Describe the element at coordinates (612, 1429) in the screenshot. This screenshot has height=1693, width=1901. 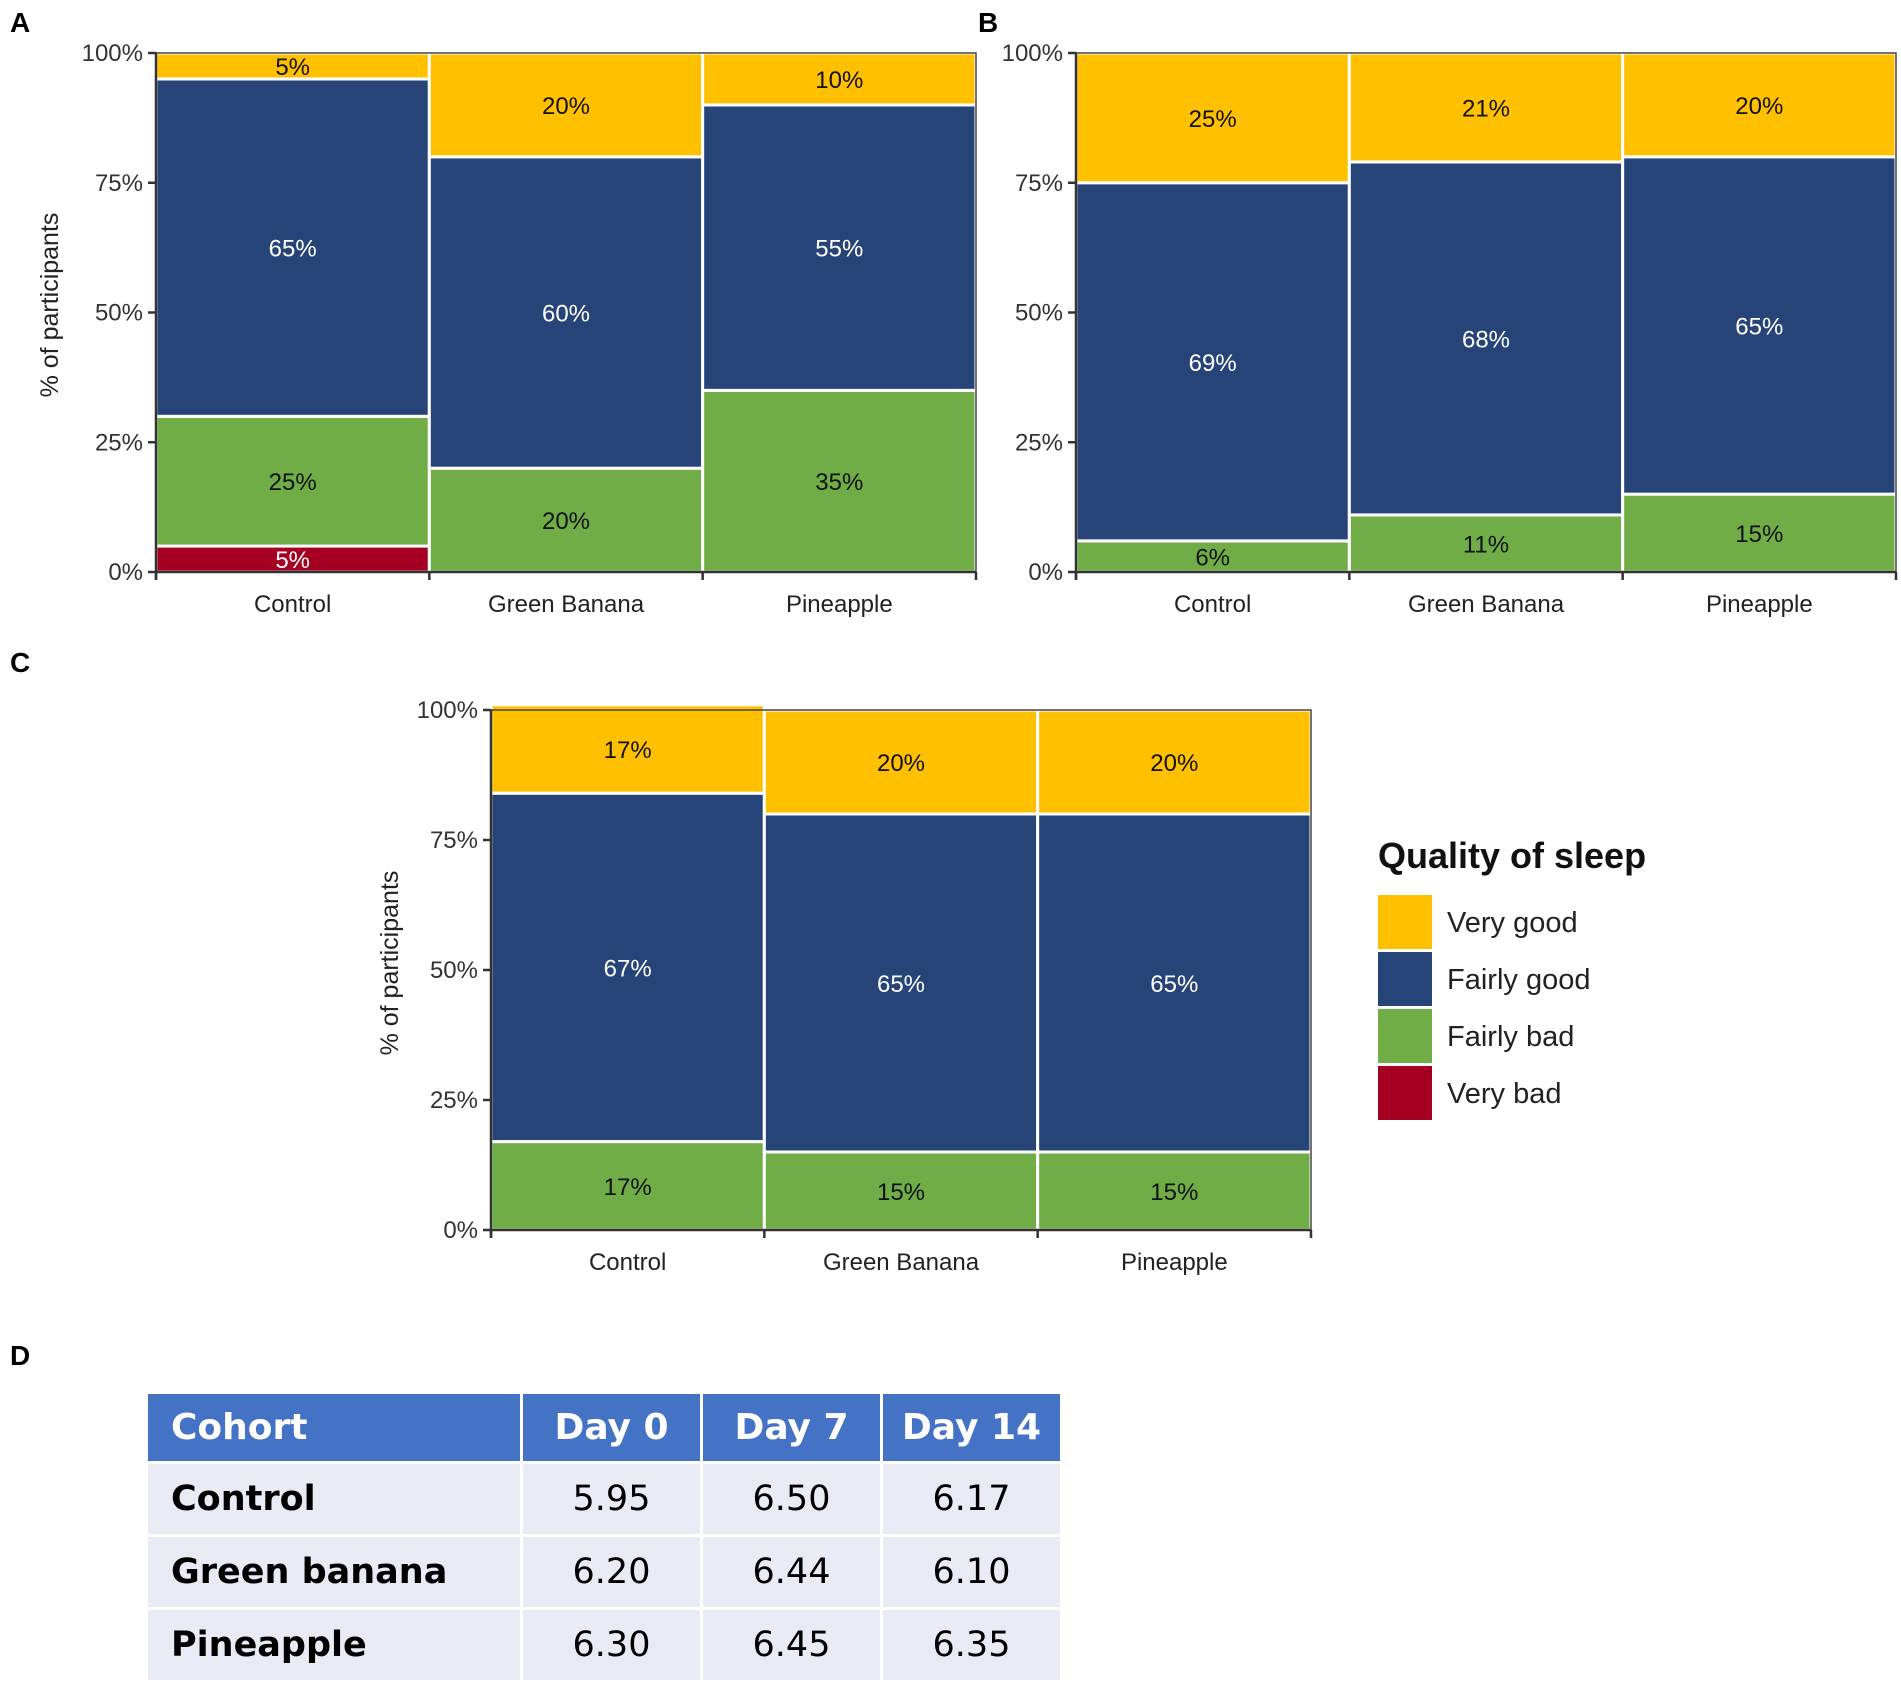
I see `table-header-day0: Day 0` at that location.